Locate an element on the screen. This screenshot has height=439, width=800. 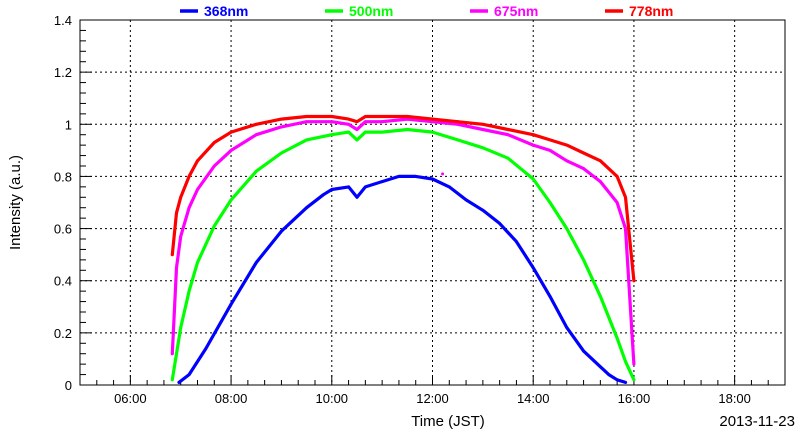
legend-label: 675nm is located at coordinates (516, 11).